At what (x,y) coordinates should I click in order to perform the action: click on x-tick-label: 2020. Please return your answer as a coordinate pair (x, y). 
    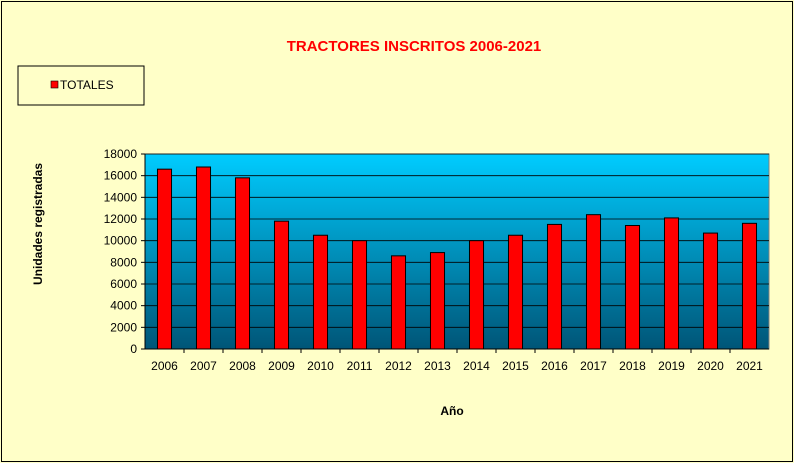
    Looking at the image, I should click on (710, 366).